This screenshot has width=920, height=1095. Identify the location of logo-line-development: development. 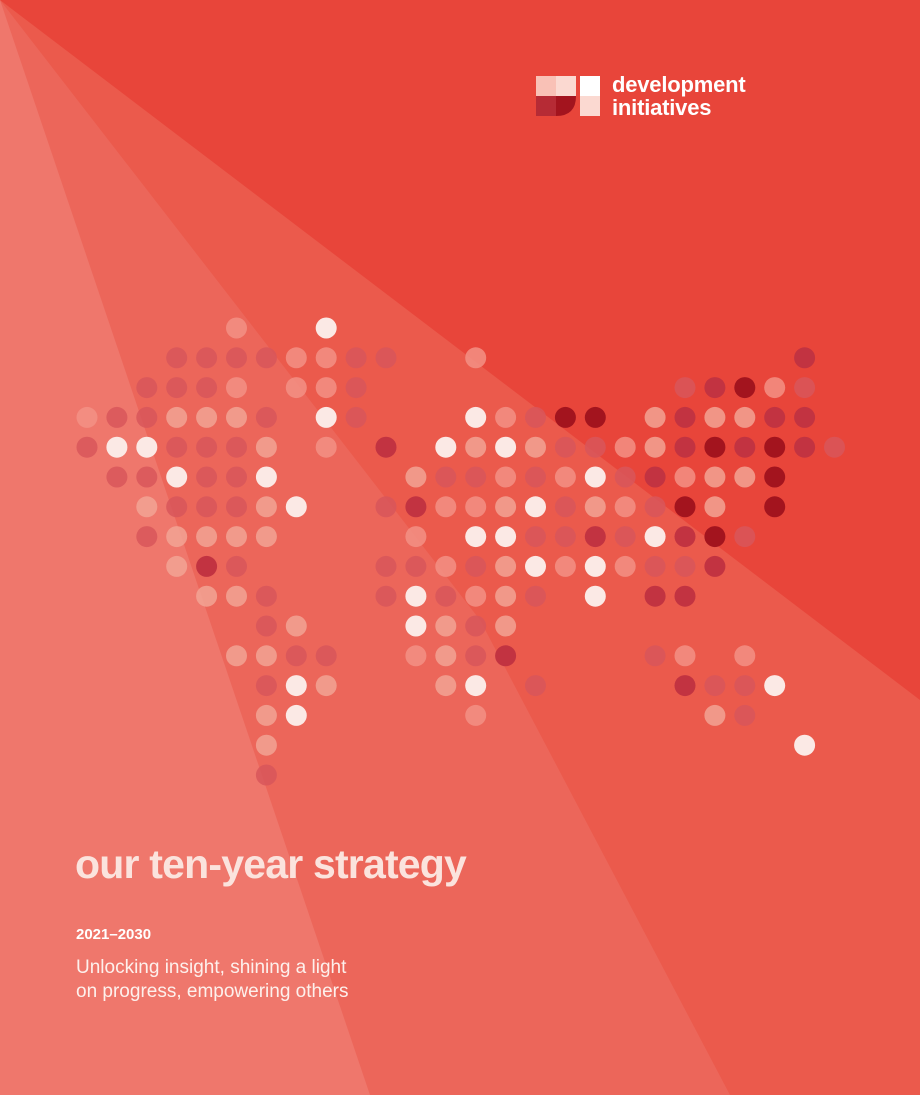
(679, 84).